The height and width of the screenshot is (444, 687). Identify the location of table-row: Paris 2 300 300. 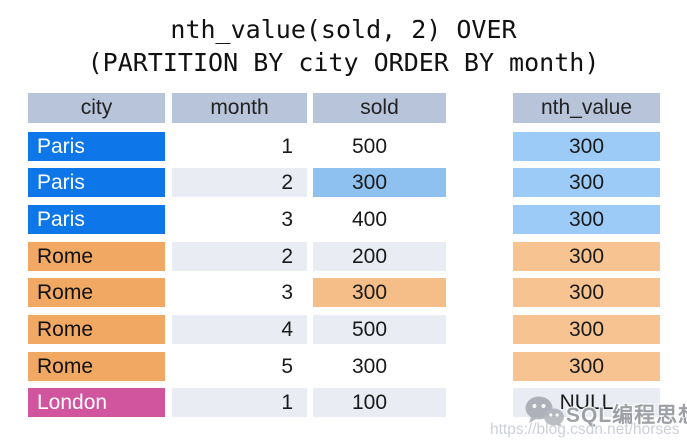
(343, 182).